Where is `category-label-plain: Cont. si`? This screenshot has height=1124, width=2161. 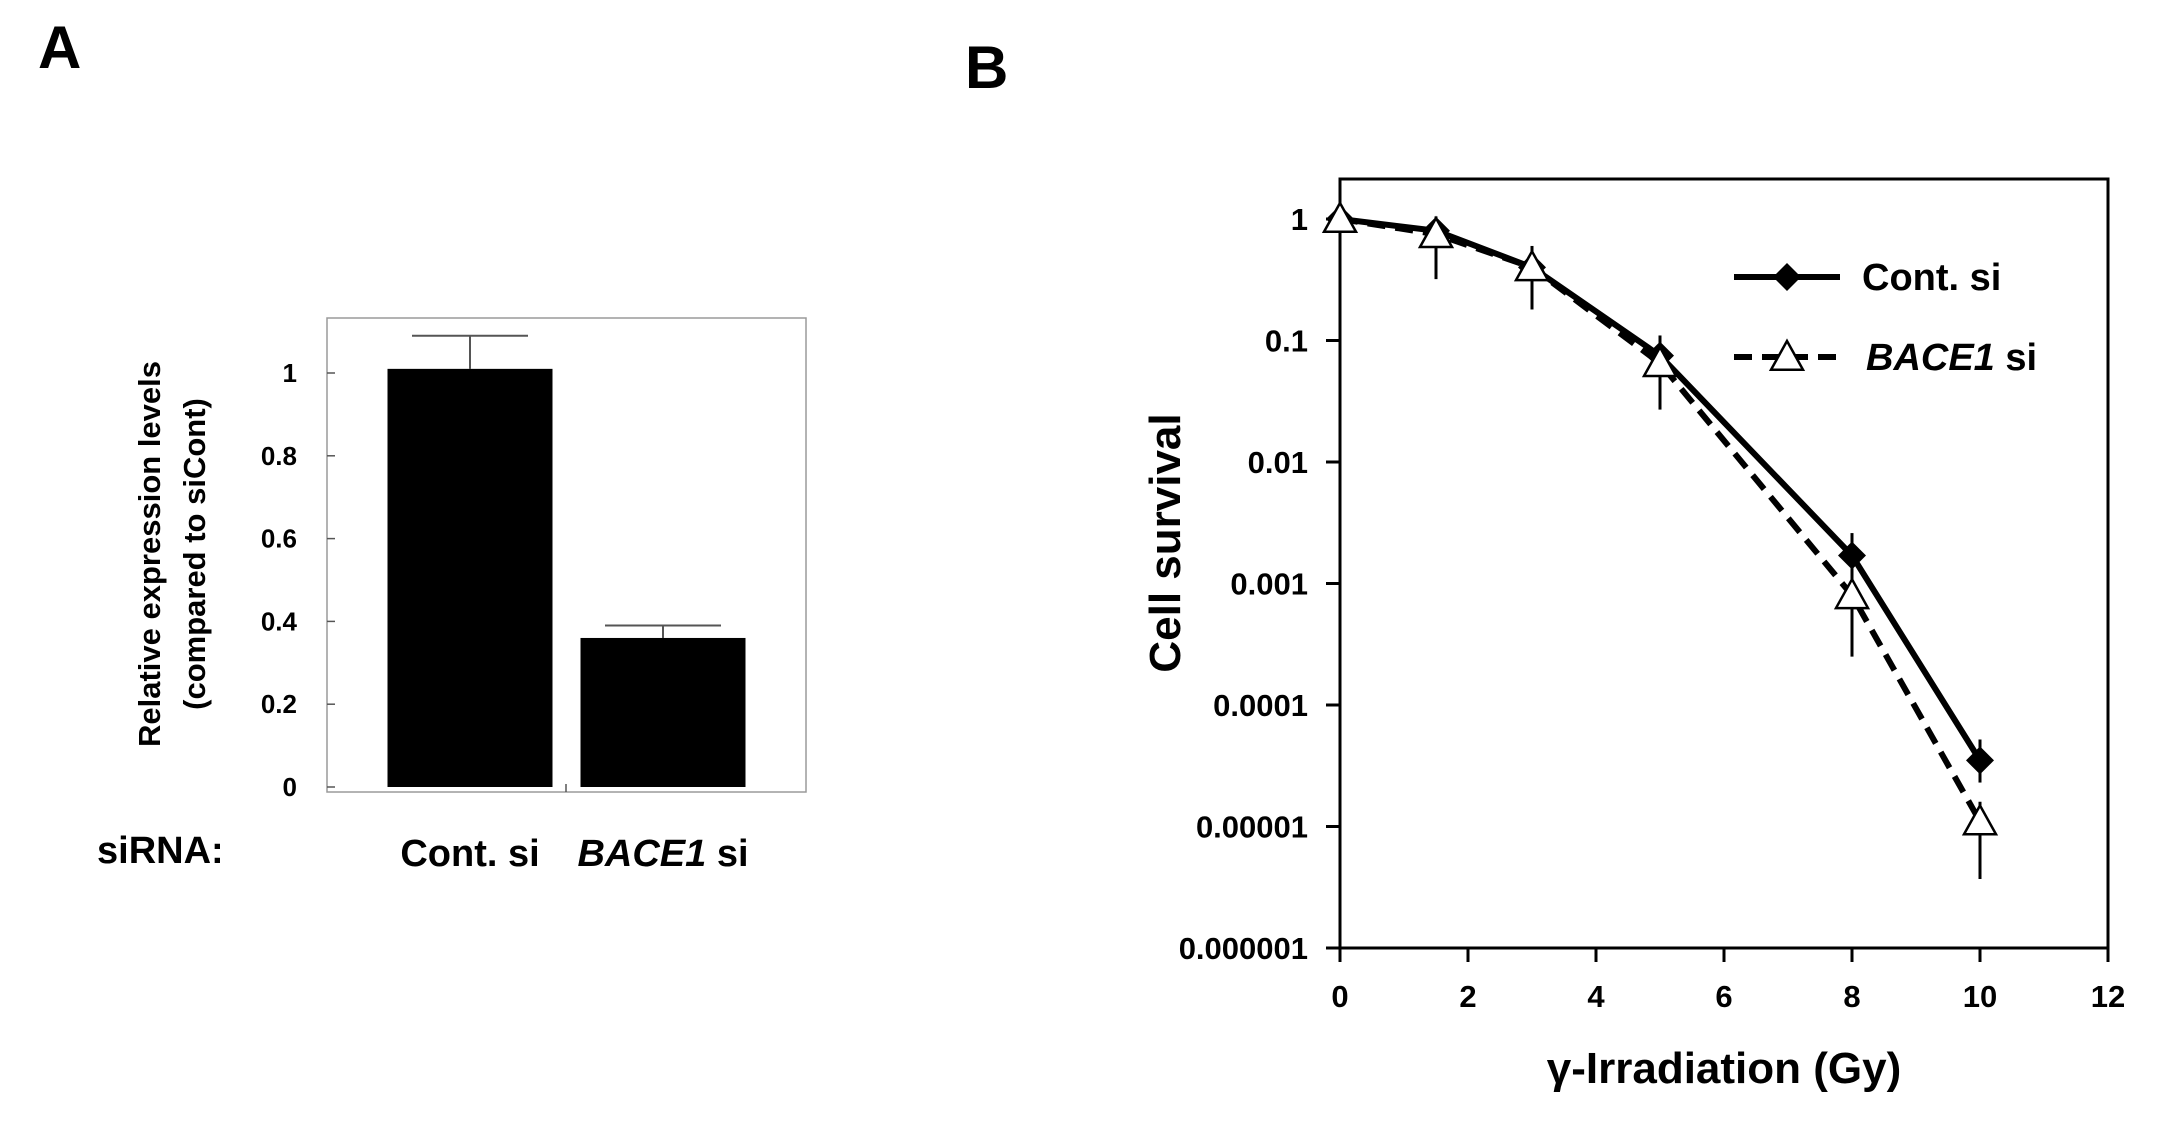 category-label-plain: Cont. si is located at coordinates (469, 854).